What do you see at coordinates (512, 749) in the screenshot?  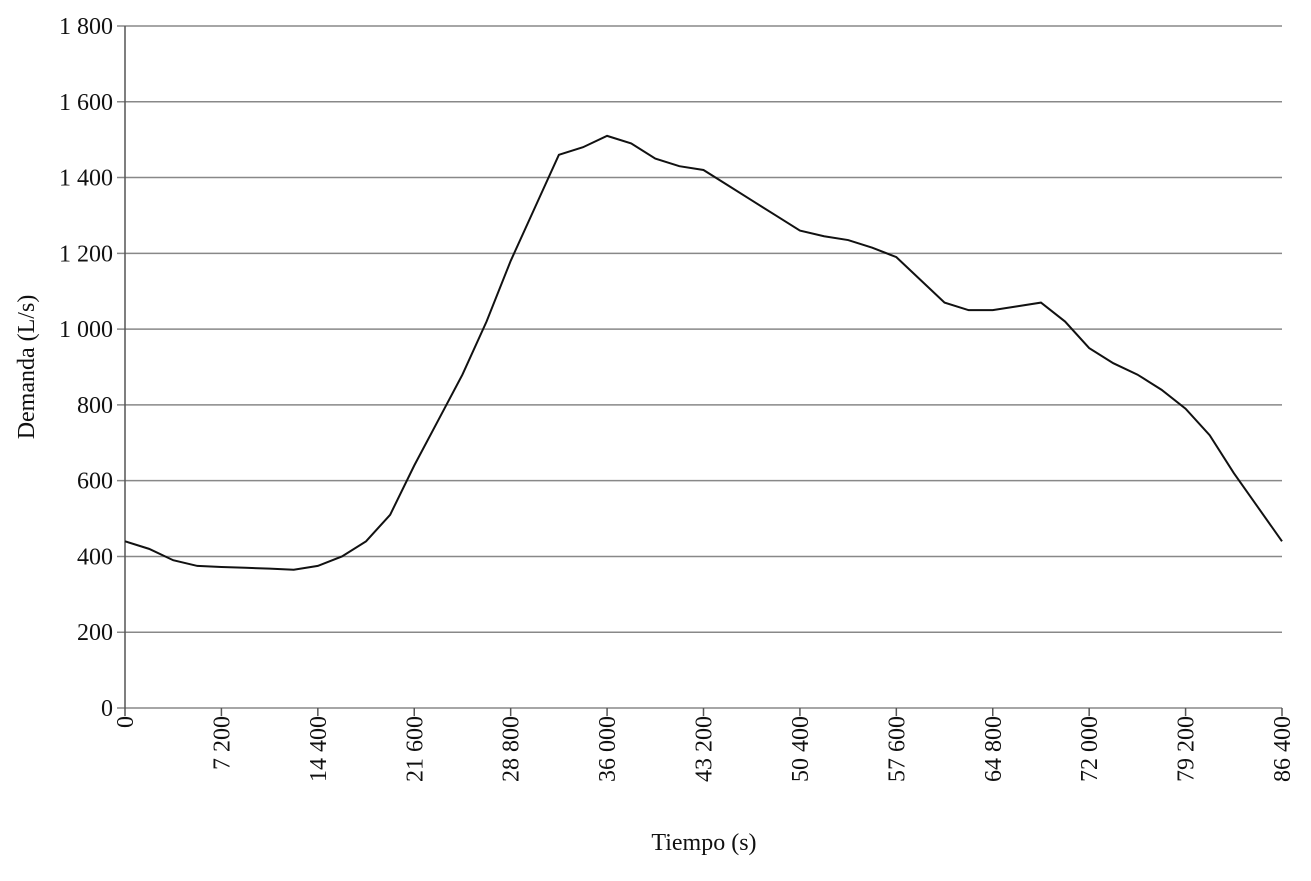 I see `x-tick-label: 28 800` at bounding box center [512, 749].